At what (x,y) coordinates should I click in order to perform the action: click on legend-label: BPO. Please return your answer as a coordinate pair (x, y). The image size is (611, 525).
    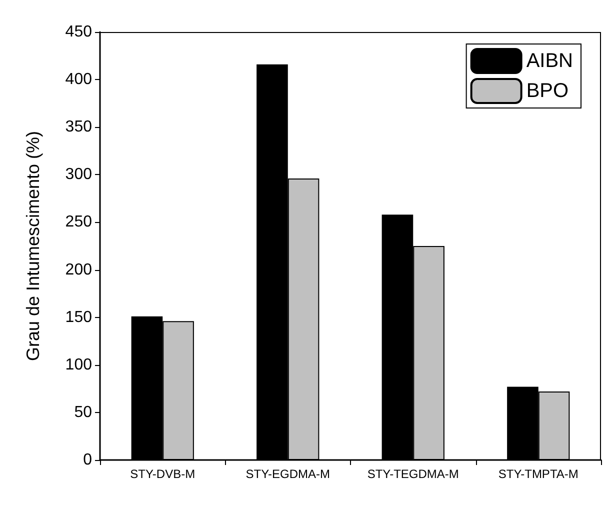
    Looking at the image, I should click on (547, 91).